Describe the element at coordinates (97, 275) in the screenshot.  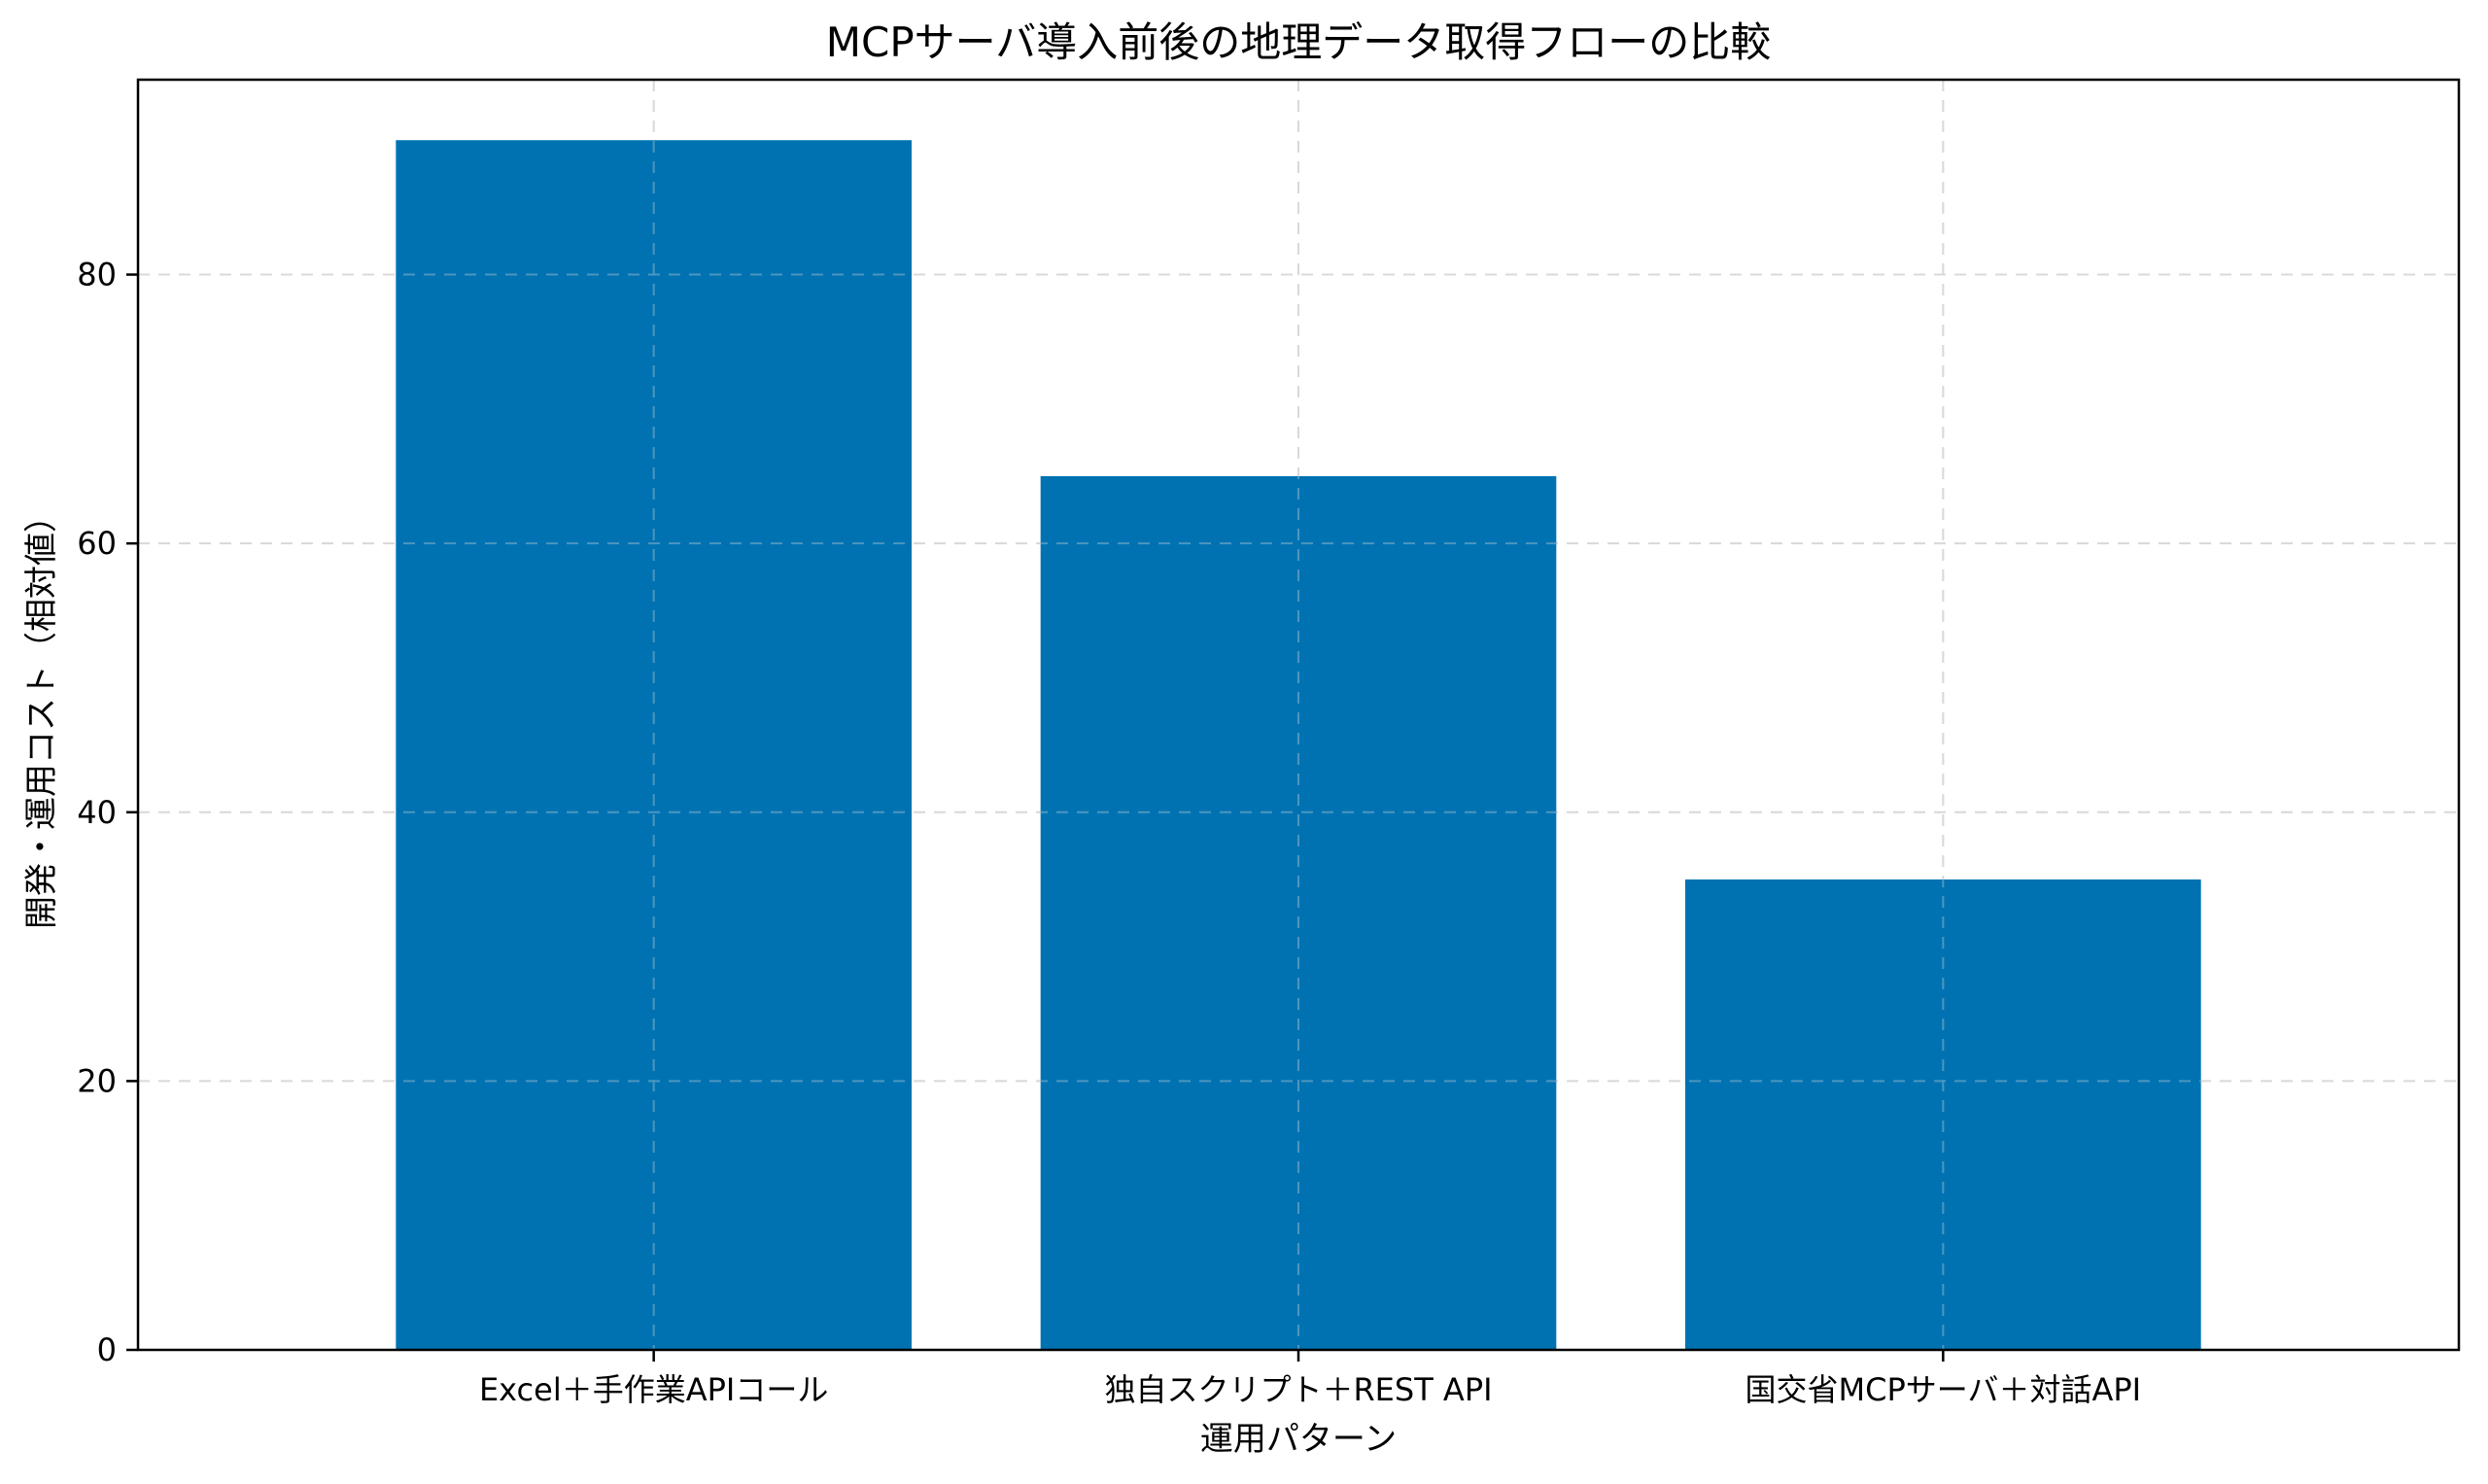
I see `y-tick-label: 80` at that location.